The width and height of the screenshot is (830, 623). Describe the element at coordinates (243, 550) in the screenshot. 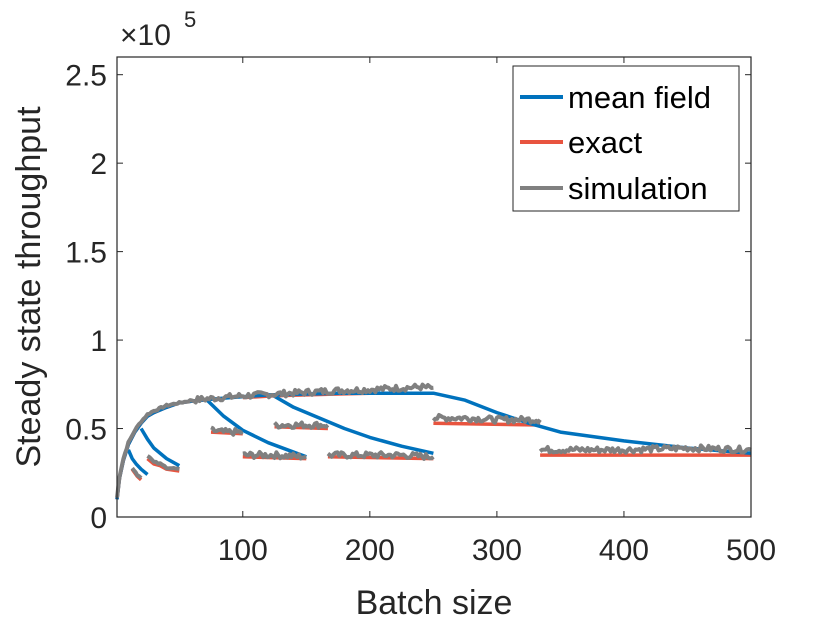

I see `x-tick-label: 100` at that location.